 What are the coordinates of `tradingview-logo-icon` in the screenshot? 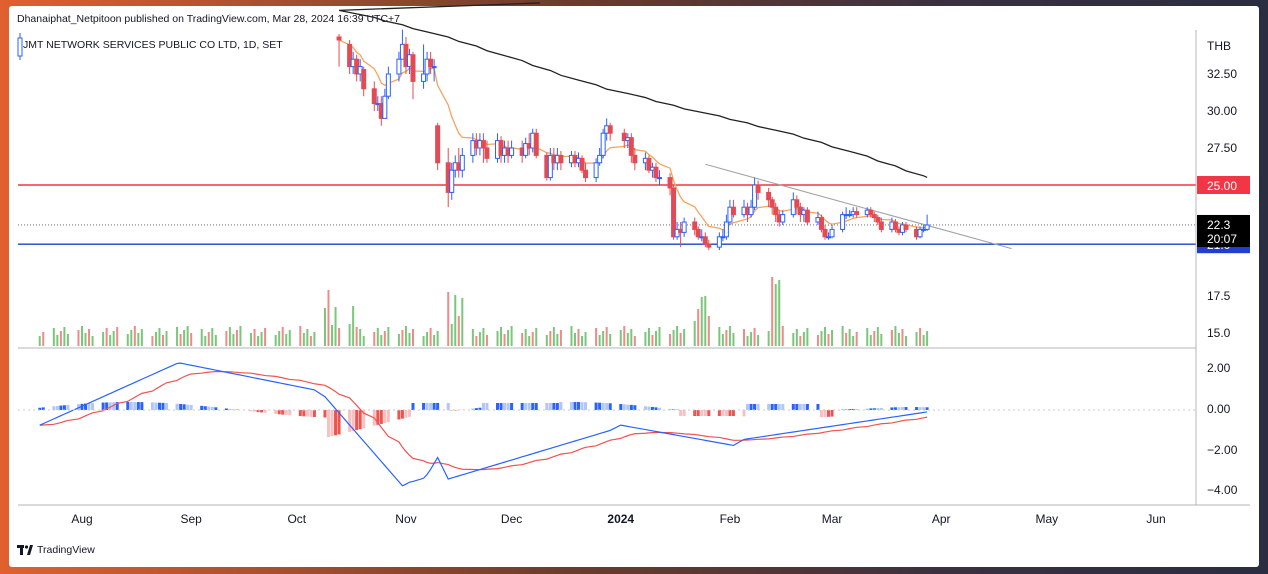 It's located at (25, 550).